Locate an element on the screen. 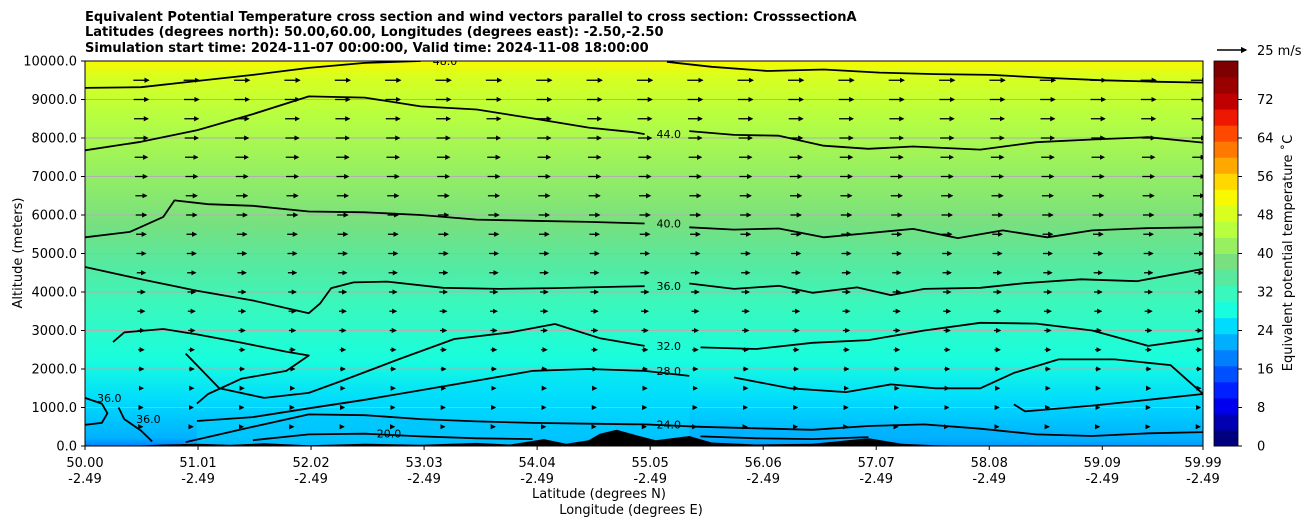 This screenshot has height=526, width=1308. colorbar-tick-label: 40 is located at coordinates (1265, 254).